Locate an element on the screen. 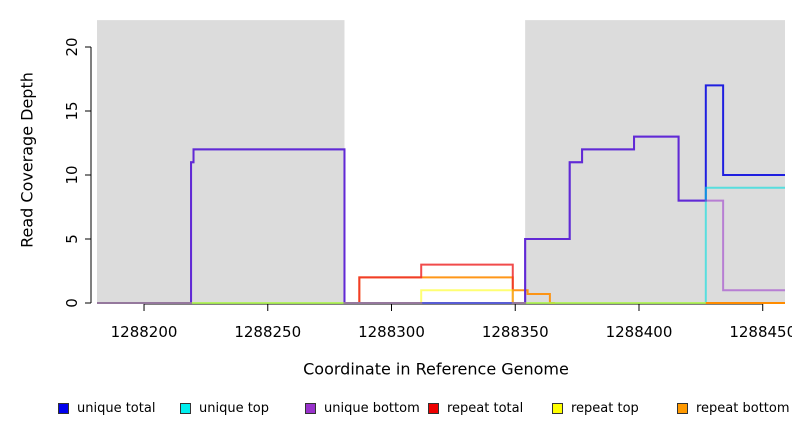 The image size is (792, 432). legend-item-unique-top: unique top is located at coordinates (224, 408).